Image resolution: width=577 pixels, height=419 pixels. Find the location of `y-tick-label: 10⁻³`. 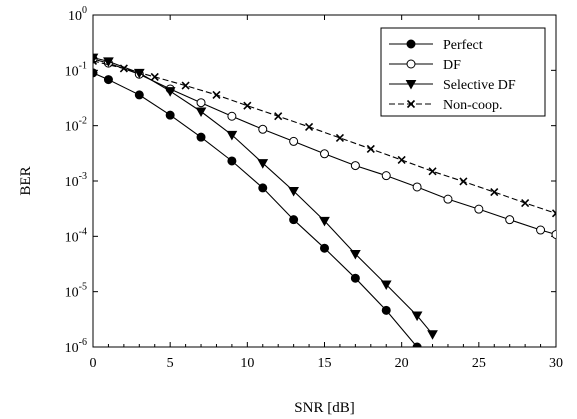

y-tick-label: 10⁻³ is located at coordinates (76, 180).